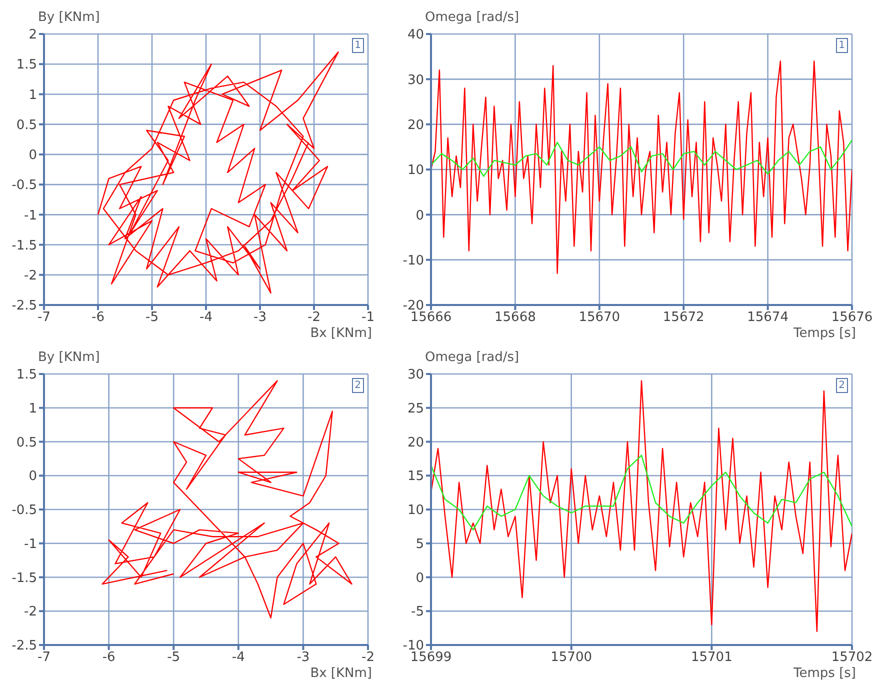  Describe the element at coordinates (32, 35) in the screenshot. I see `y-tick-label: 2` at that location.